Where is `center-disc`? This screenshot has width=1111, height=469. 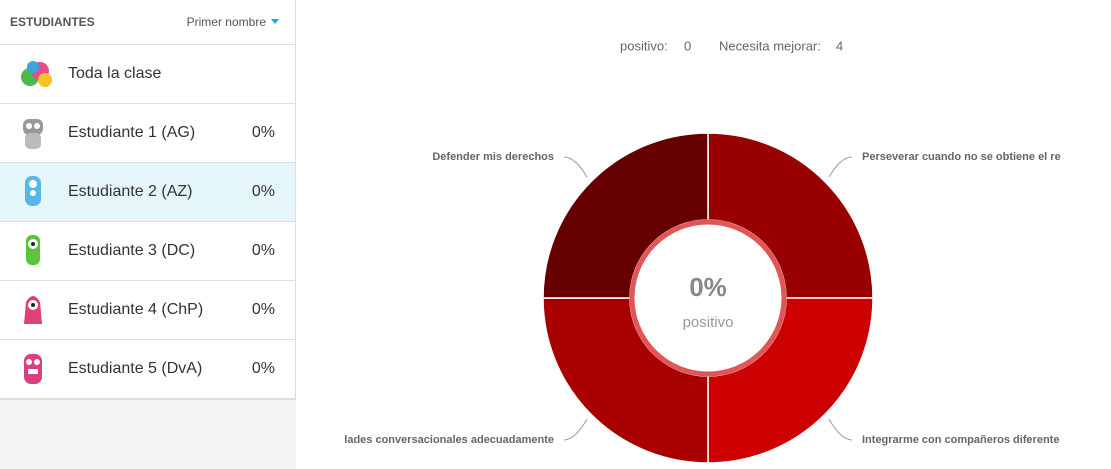
center-disc is located at coordinates (708, 298).